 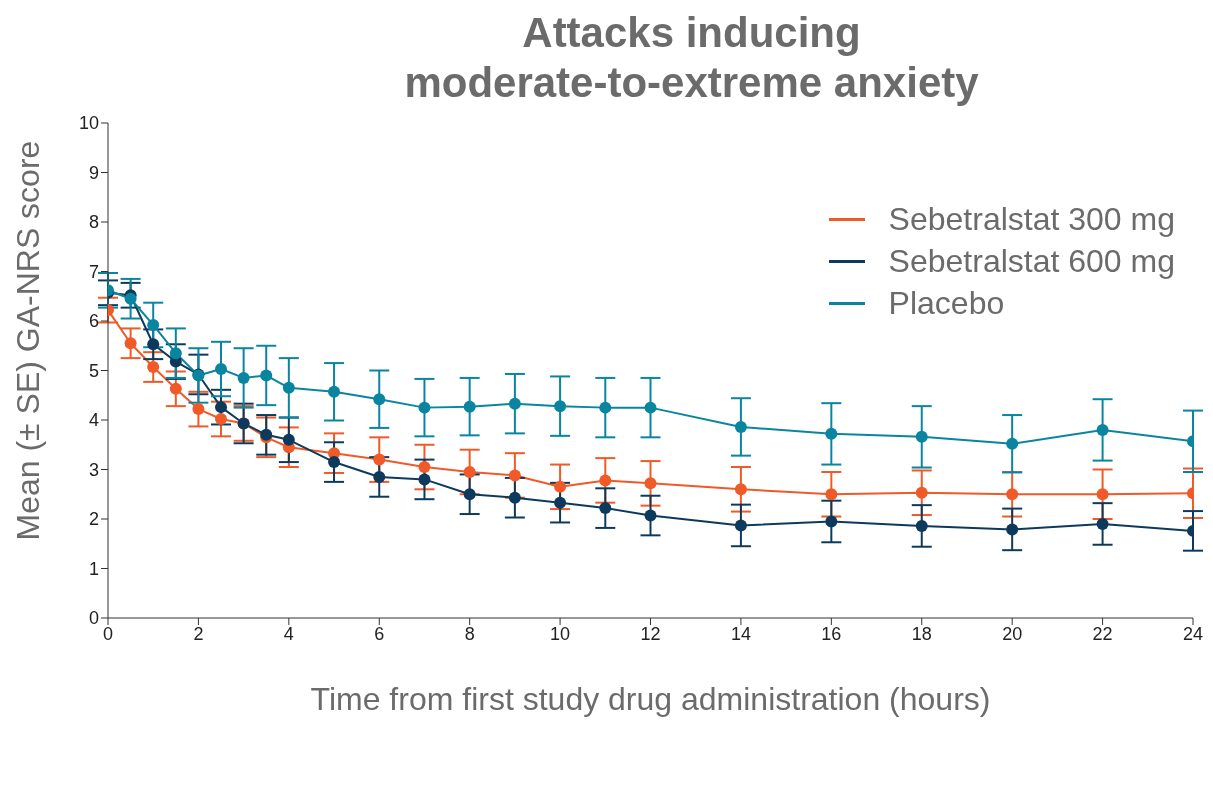 I want to click on y-tick-label: 0, so click(x=93, y=618).